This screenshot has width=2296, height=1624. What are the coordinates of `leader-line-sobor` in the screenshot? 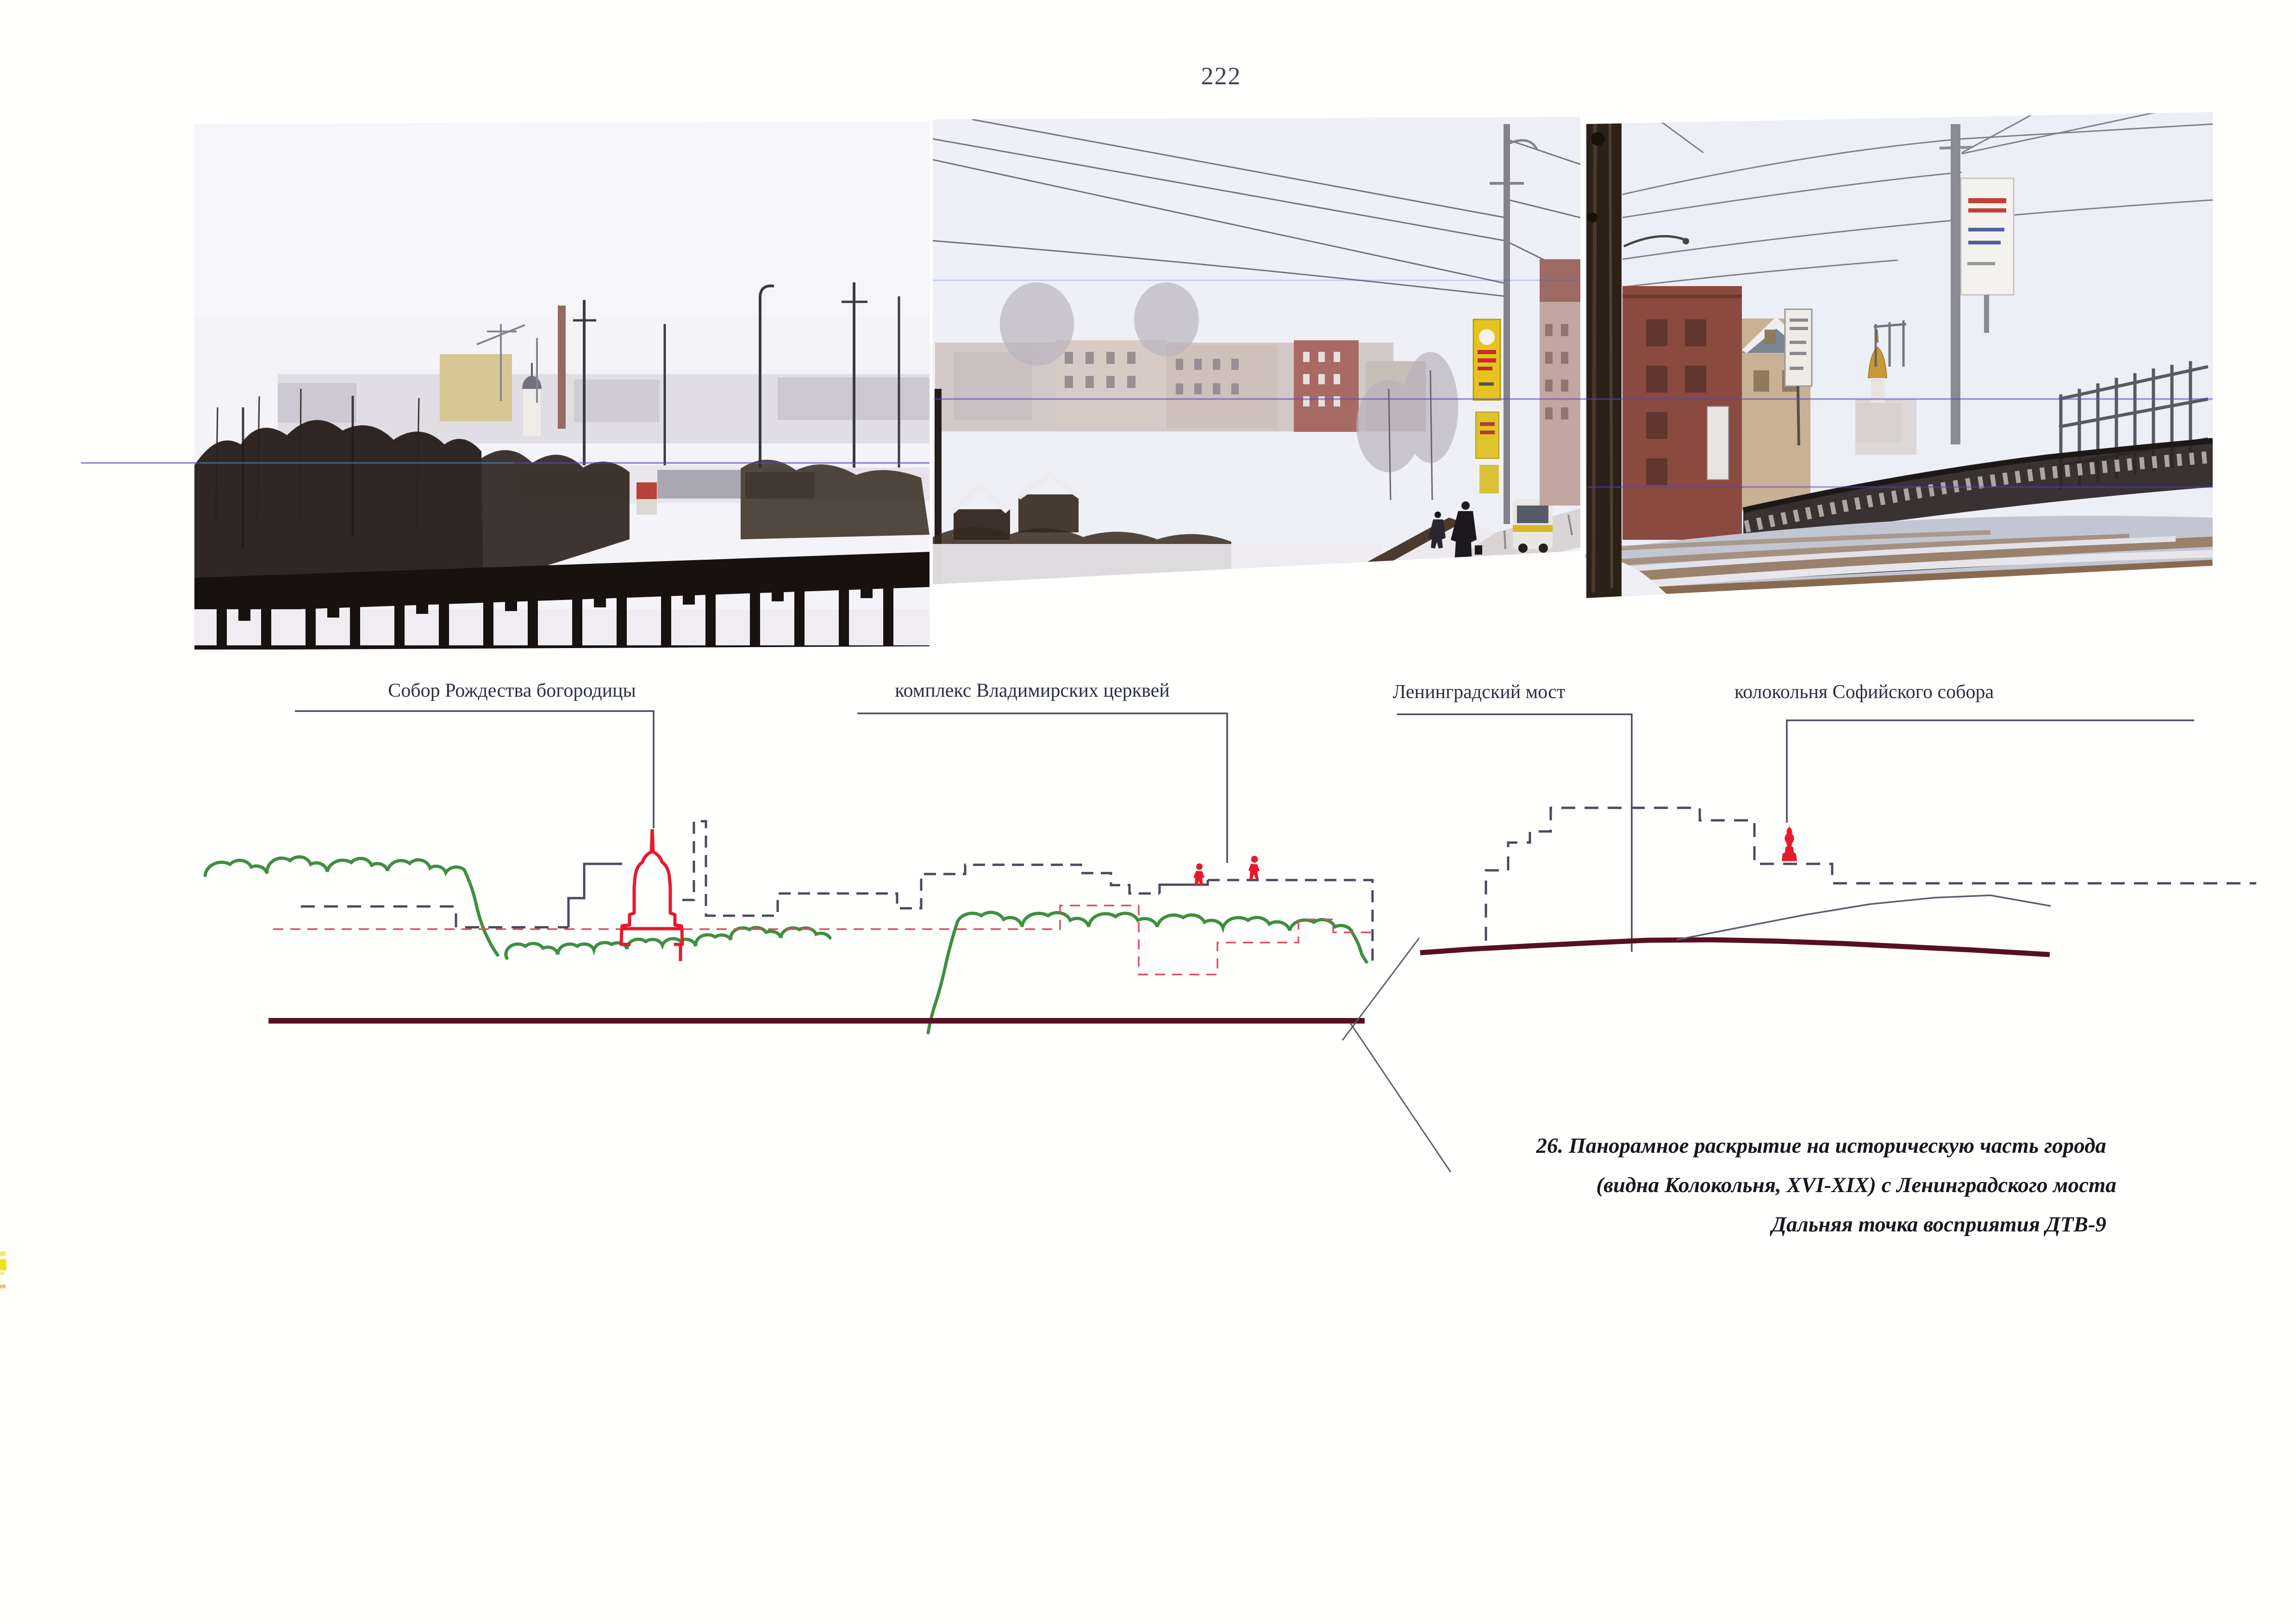 It's located at (475, 769).